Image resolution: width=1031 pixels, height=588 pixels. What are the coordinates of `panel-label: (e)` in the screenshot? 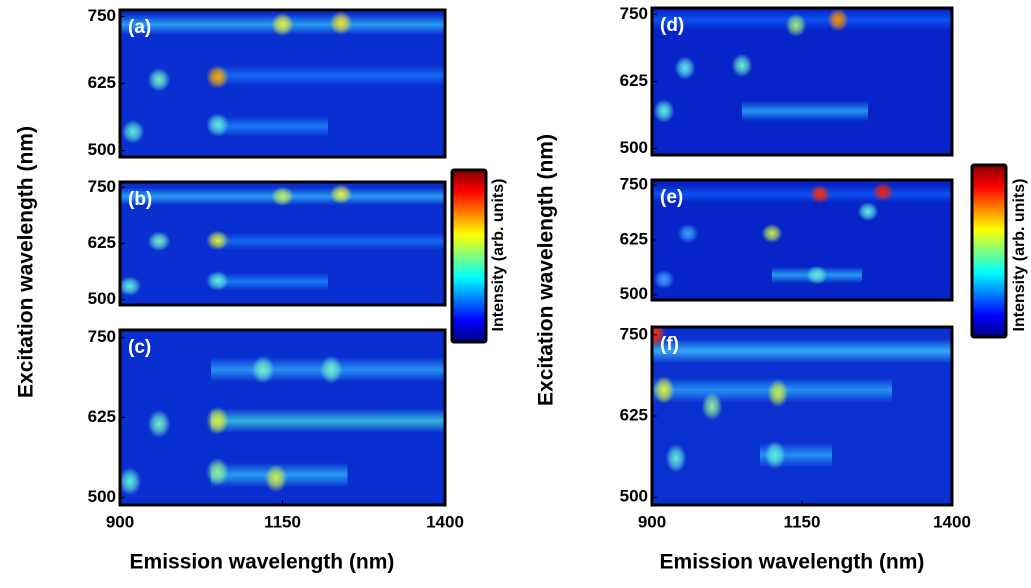 It's located at (671, 197).